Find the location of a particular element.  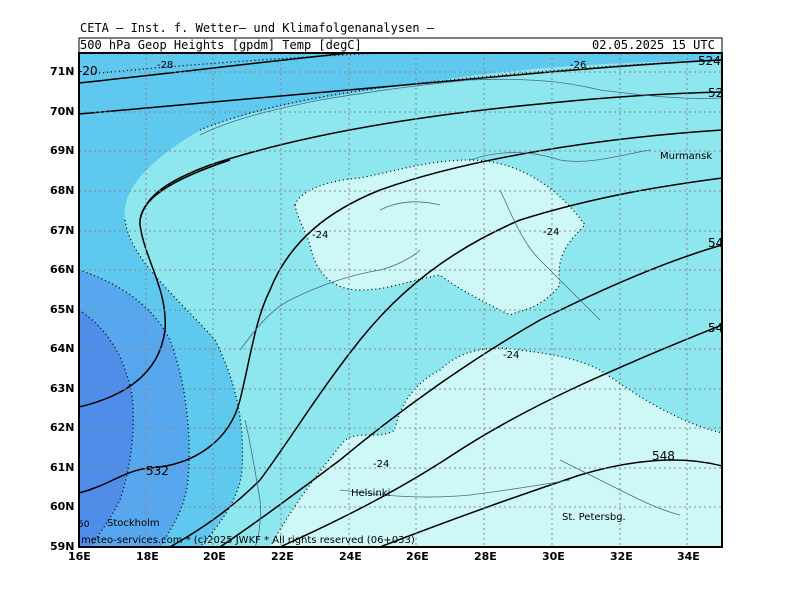

lon-label: 26E is located at coordinates (417, 556).